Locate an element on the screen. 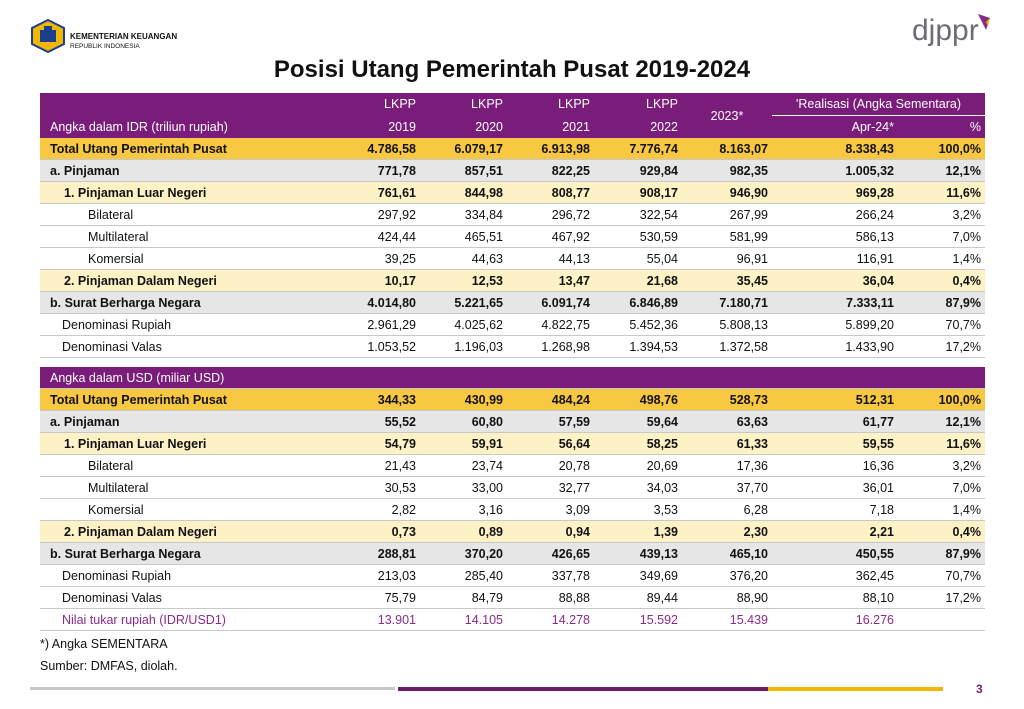 The image size is (1024, 709). value-cell: 467,92 is located at coordinates (550, 236).